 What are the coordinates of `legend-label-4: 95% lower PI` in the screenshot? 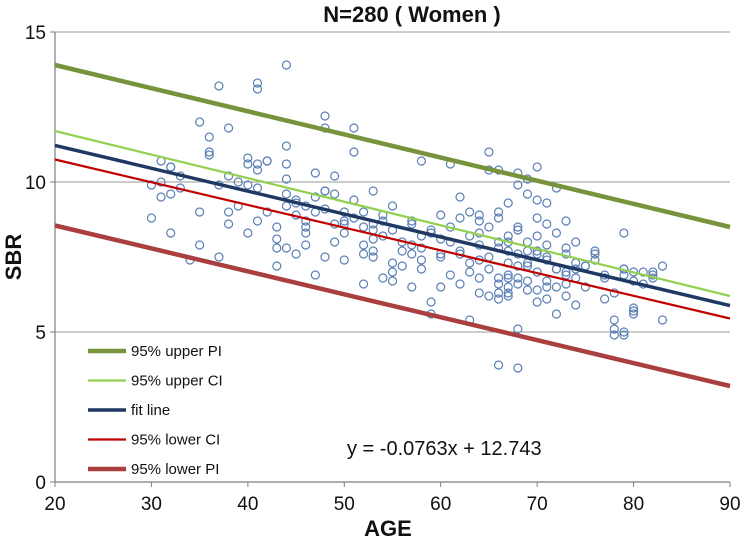 It's located at (175, 469).